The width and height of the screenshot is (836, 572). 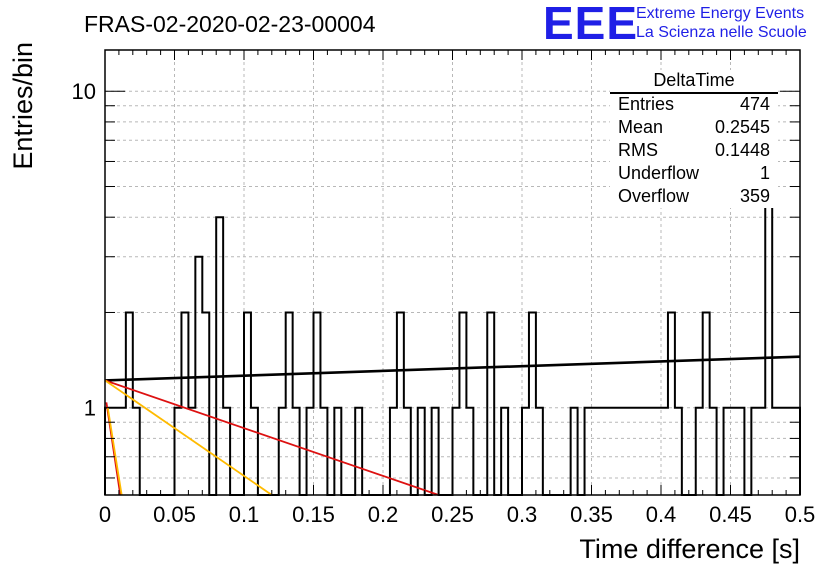 I want to click on stats-label: Underflow, so click(x=659, y=173).